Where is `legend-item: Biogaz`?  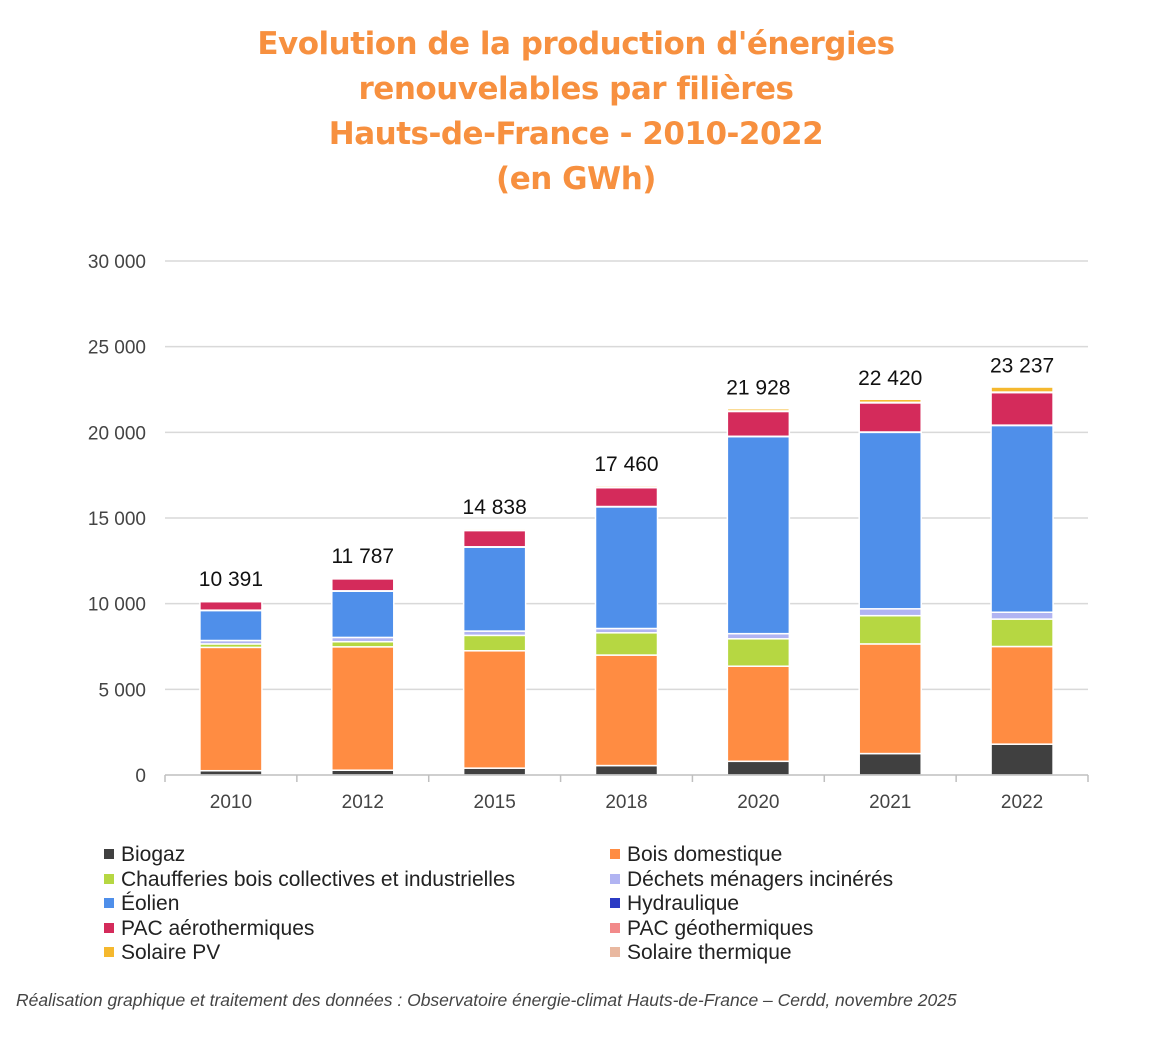 legend-item: Biogaz is located at coordinates (144, 855).